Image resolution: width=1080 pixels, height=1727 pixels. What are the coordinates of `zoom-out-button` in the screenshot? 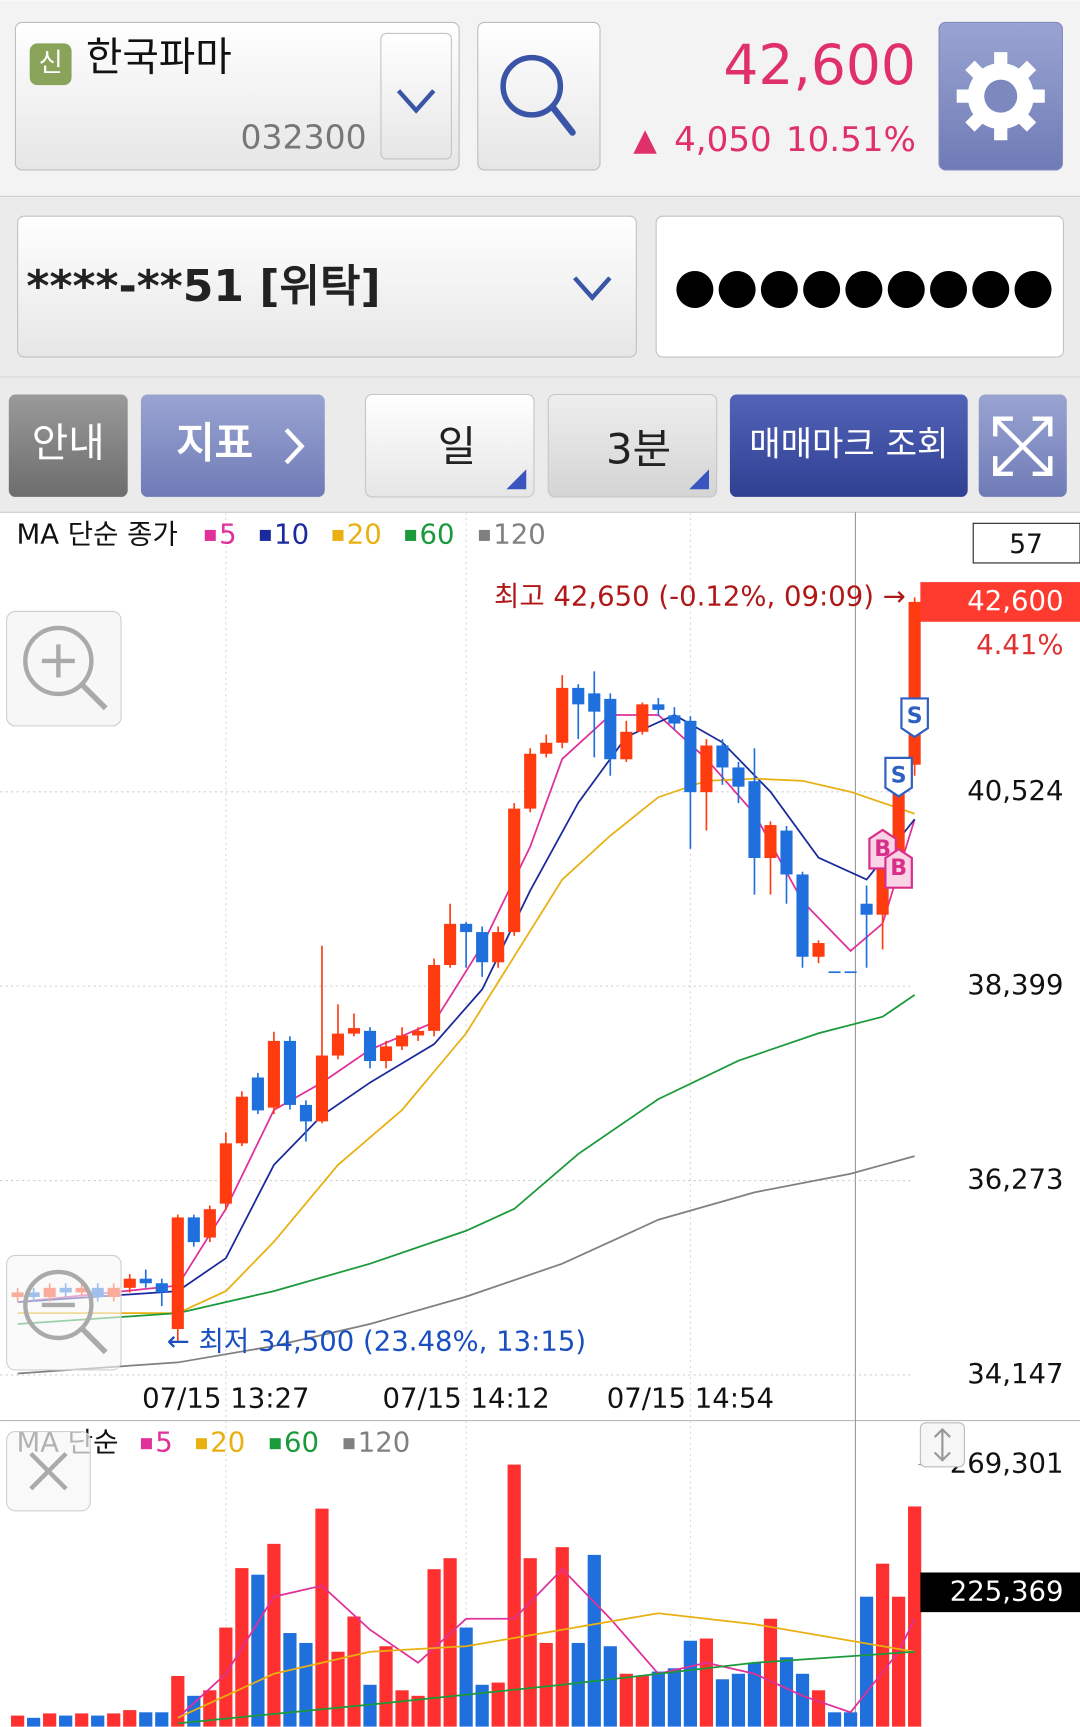 It's located at (64, 1312).